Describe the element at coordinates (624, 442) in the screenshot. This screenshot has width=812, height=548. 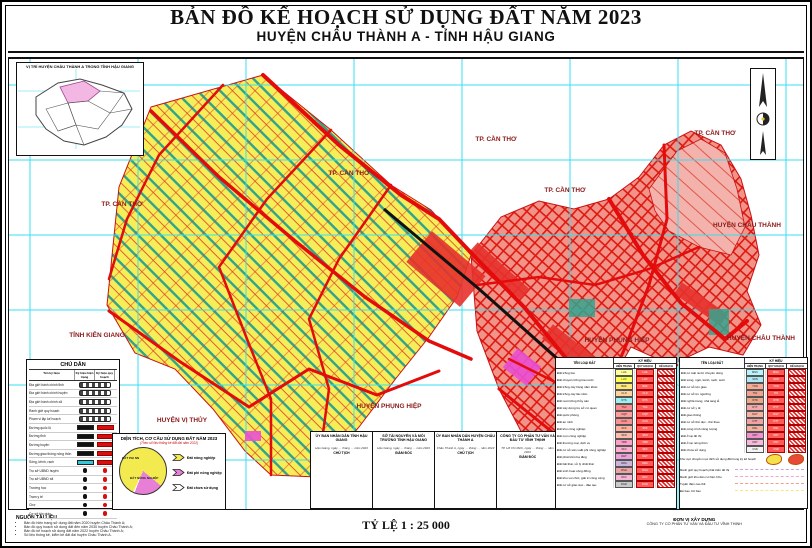
I see `swatch-current: TMD` at that location.